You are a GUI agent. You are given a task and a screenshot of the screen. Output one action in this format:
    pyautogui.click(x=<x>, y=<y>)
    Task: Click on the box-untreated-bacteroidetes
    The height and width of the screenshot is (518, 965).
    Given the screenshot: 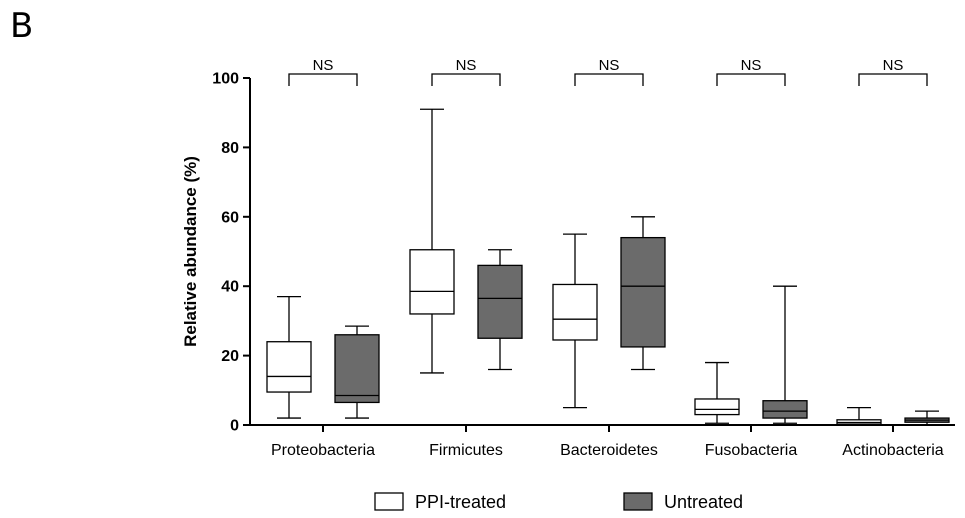 What is the action you would take?
    pyautogui.click(x=643, y=293)
    